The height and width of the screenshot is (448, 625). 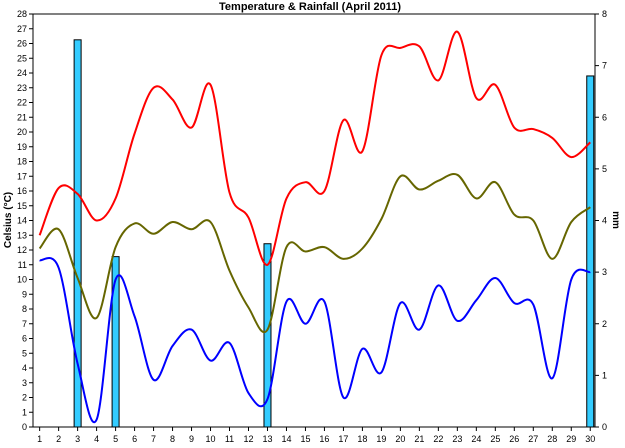 I want to click on y-tick-label: 25, so click(x=22, y=58).